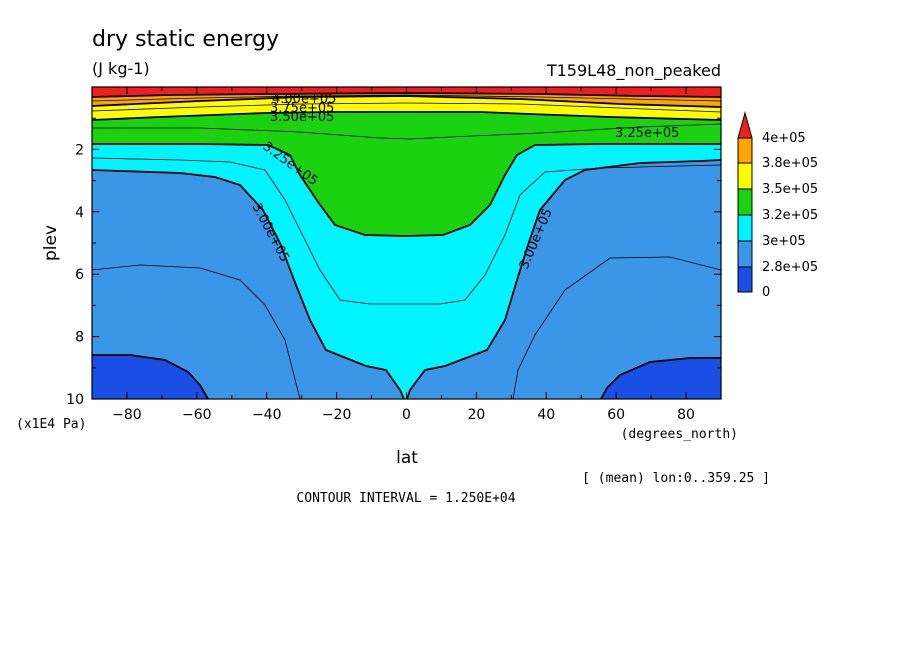 The image size is (904, 654). I want to click on legend-arrow-top, so click(745, 125).